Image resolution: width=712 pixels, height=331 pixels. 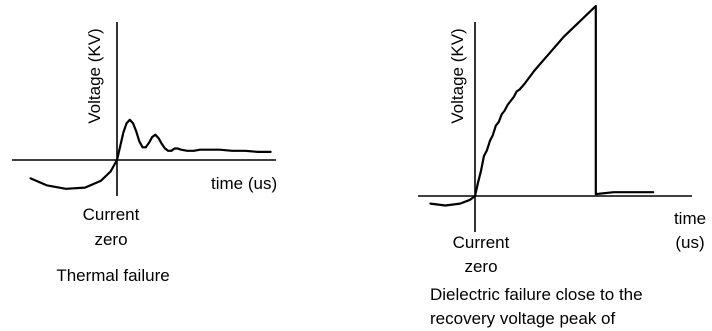 I want to click on thermal-x-axis-label: time (us), so click(x=244, y=183).